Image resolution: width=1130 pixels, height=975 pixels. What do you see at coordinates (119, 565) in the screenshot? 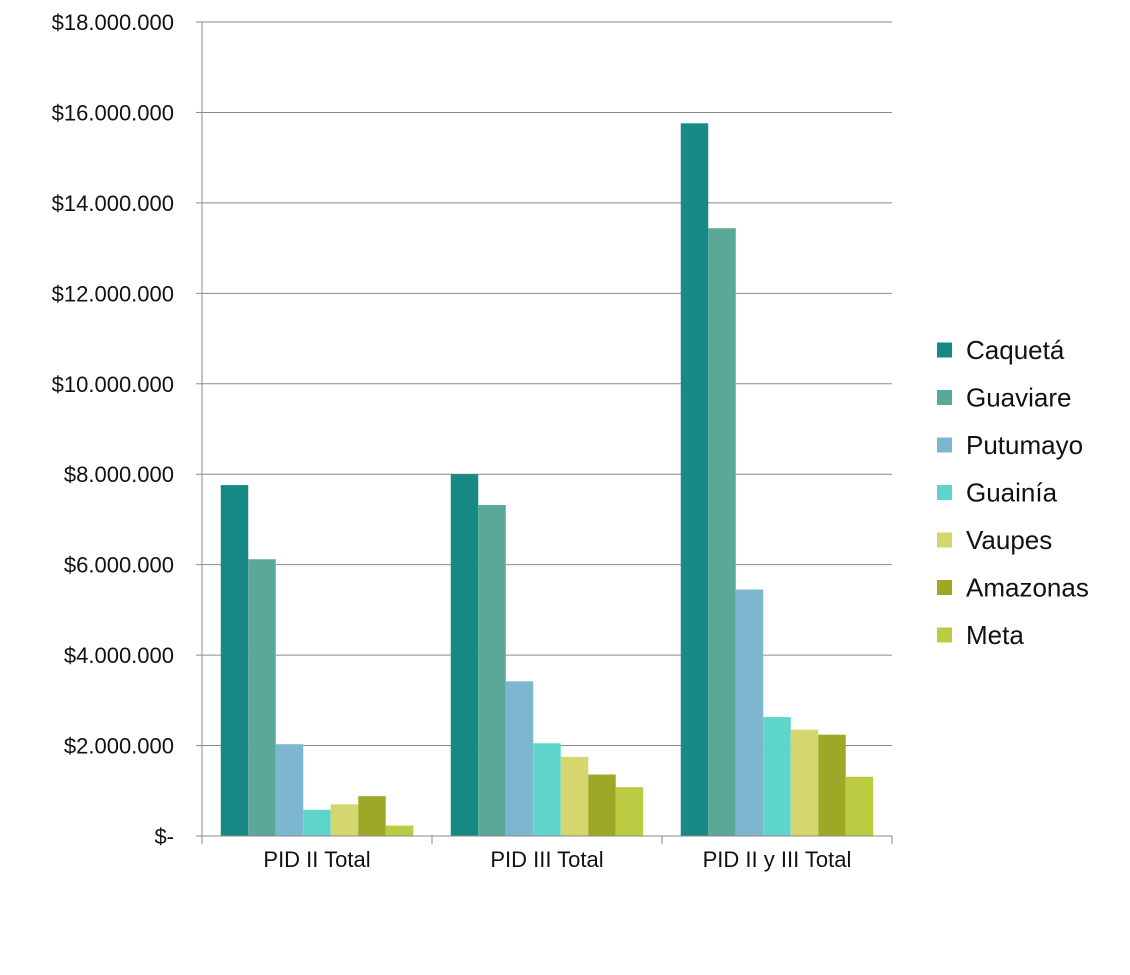
I see `y-tick-label: $6.000.000` at bounding box center [119, 565].